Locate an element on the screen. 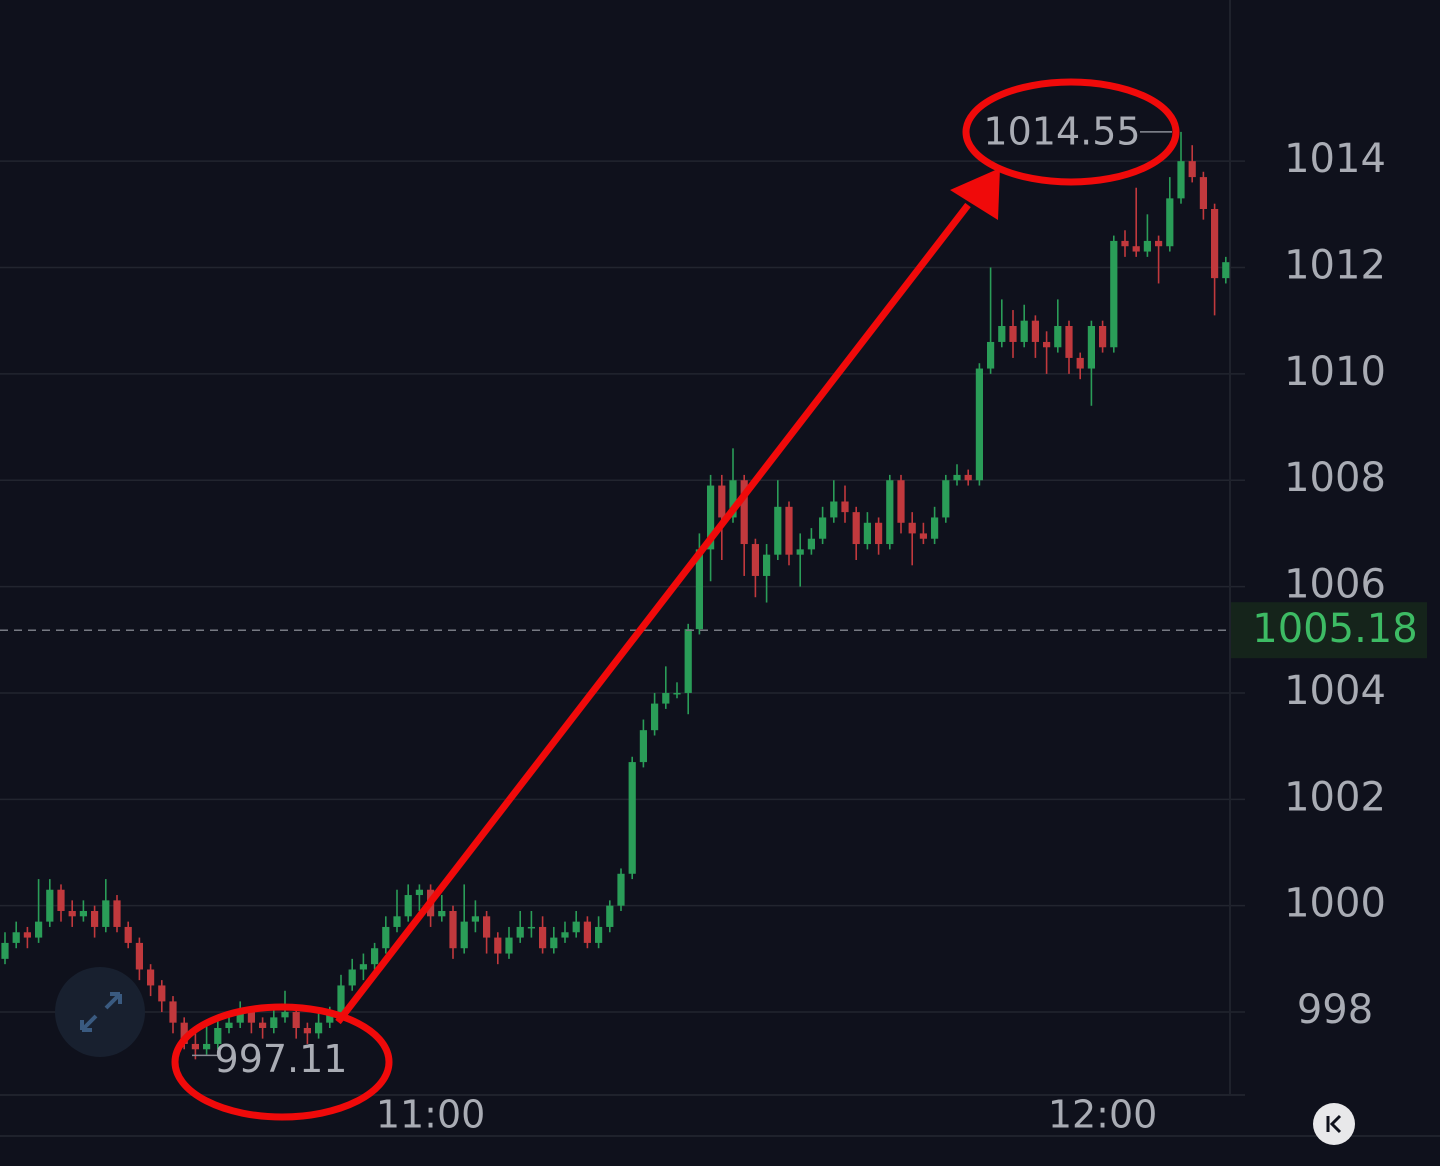 This screenshot has width=1440, height=1166. y-tick-label: 1004 is located at coordinates (1335, 691).